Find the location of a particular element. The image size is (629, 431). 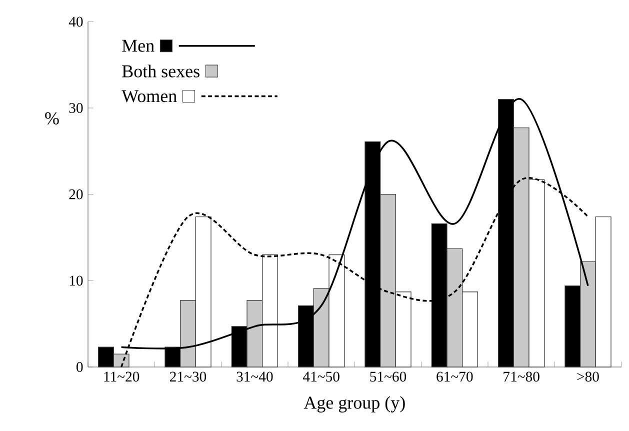

legend-label: Both sexes is located at coordinates (161, 71).